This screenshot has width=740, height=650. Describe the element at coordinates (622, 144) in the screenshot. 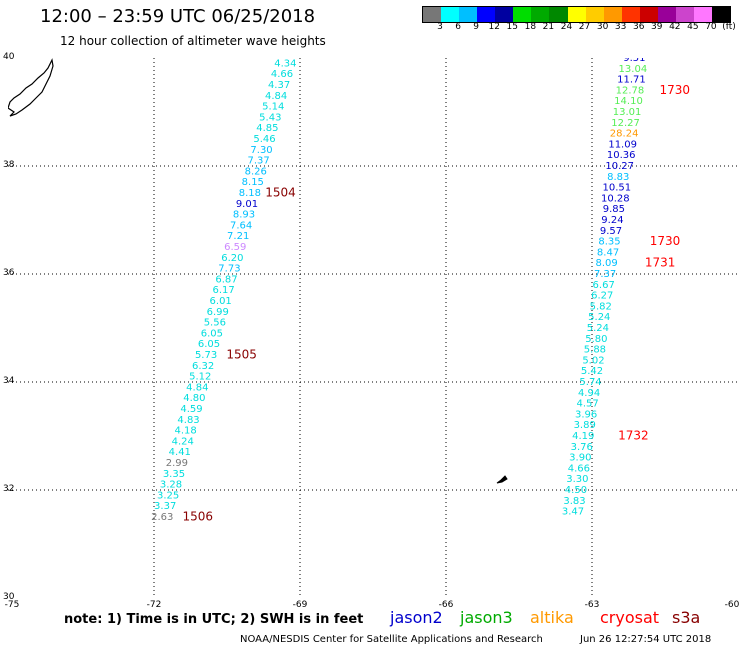

I see `wave-height-value: 11.09` at that location.